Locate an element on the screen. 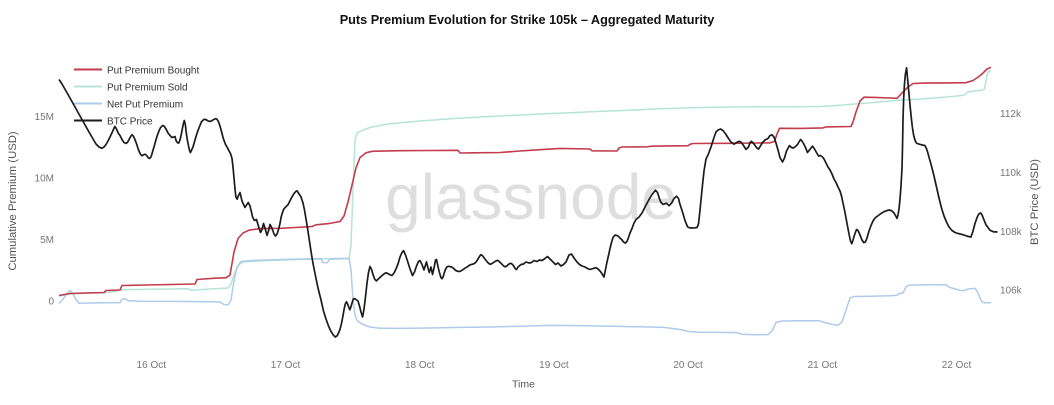 The image size is (1054, 405). svg-text: glassnode is located at coordinates (531, 197).